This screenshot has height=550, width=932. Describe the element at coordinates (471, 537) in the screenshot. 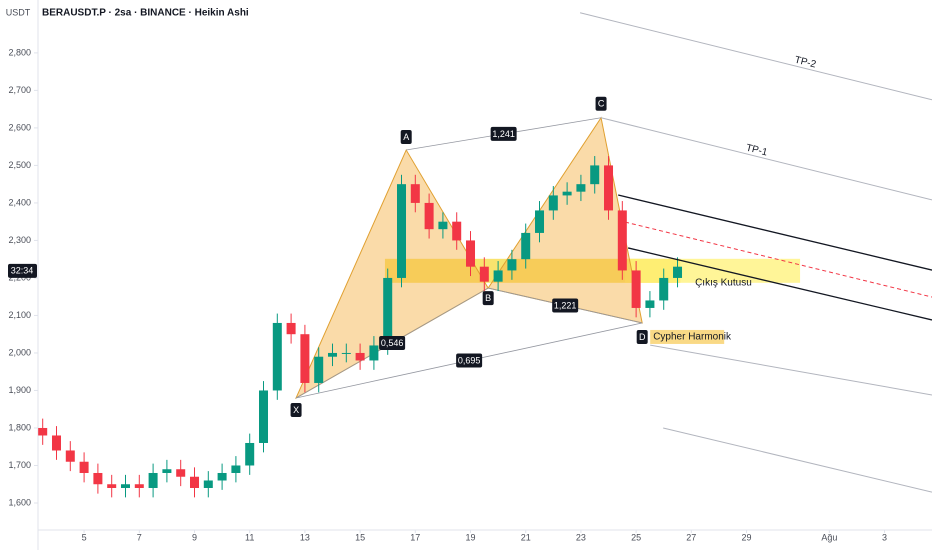

I see `x-tick-label: 19` at that location.